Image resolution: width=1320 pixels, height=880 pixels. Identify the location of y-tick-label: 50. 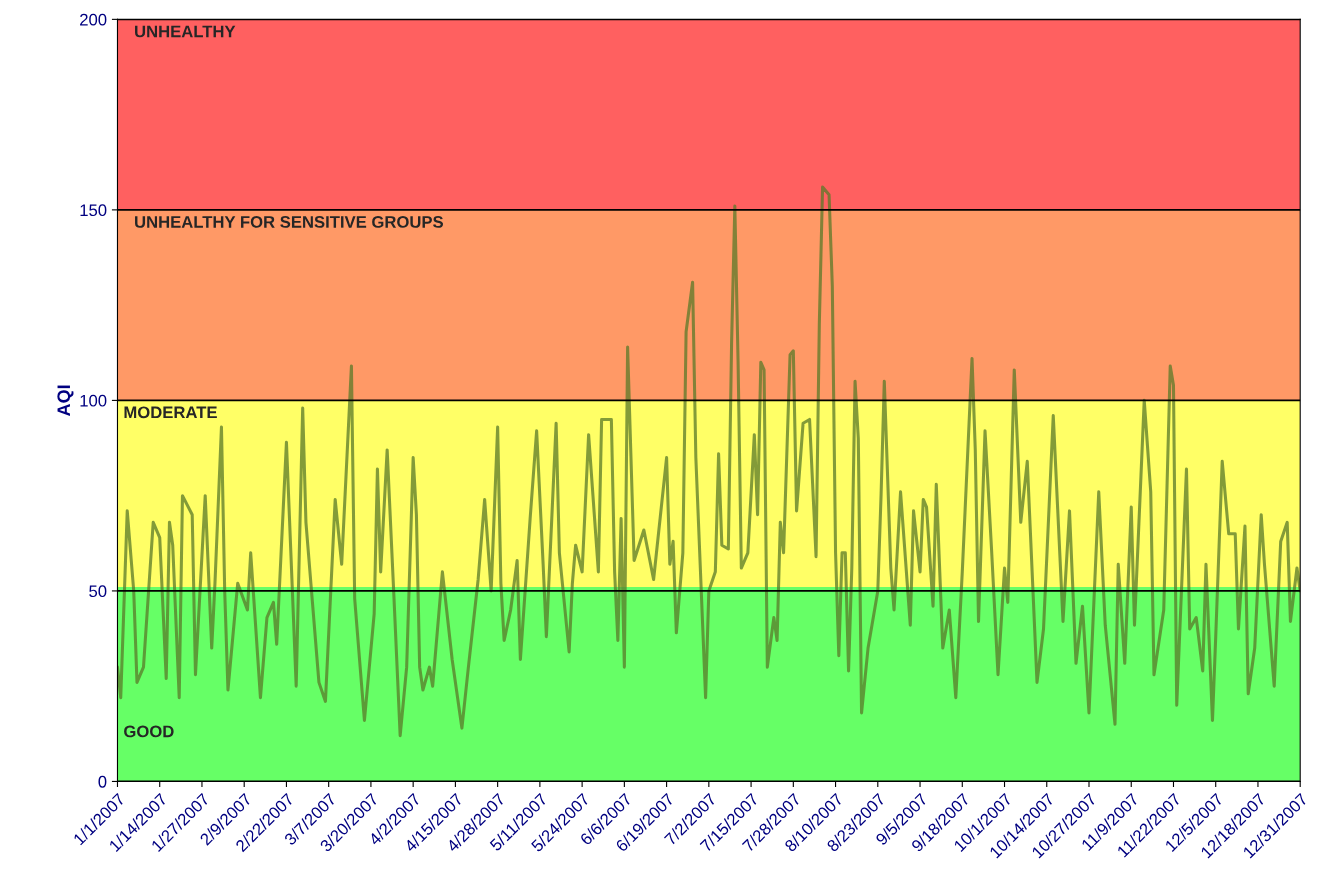
(98, 591).